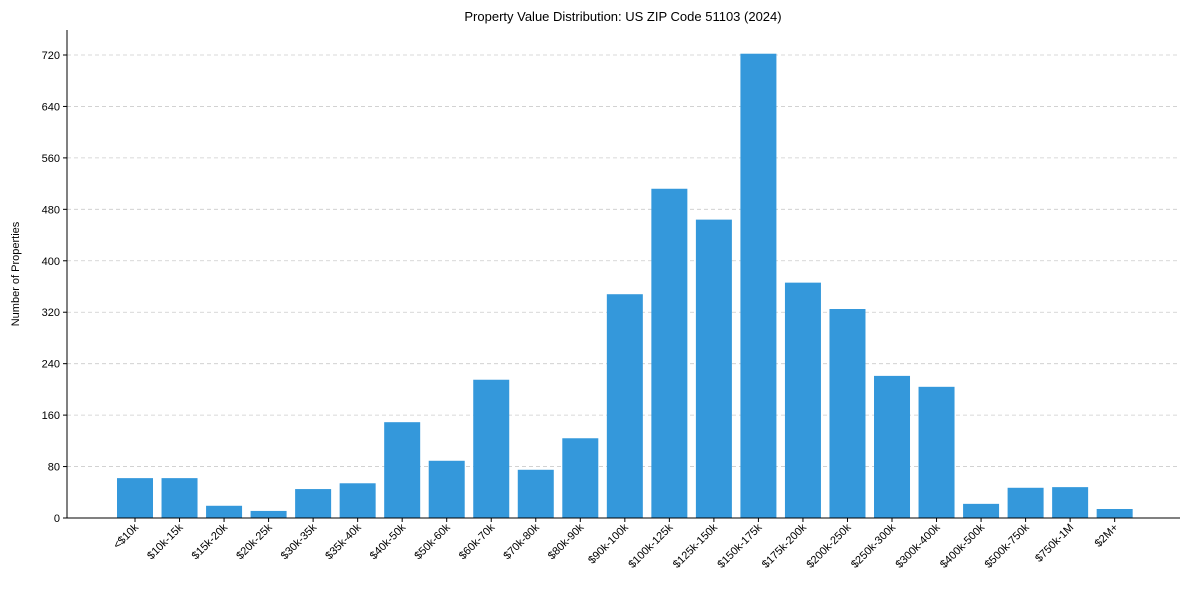  What do you see at coordinates (784, 545) in the screenshot?
I see `x-tick-label: $175k-200k` at bounding box center [784, 545].